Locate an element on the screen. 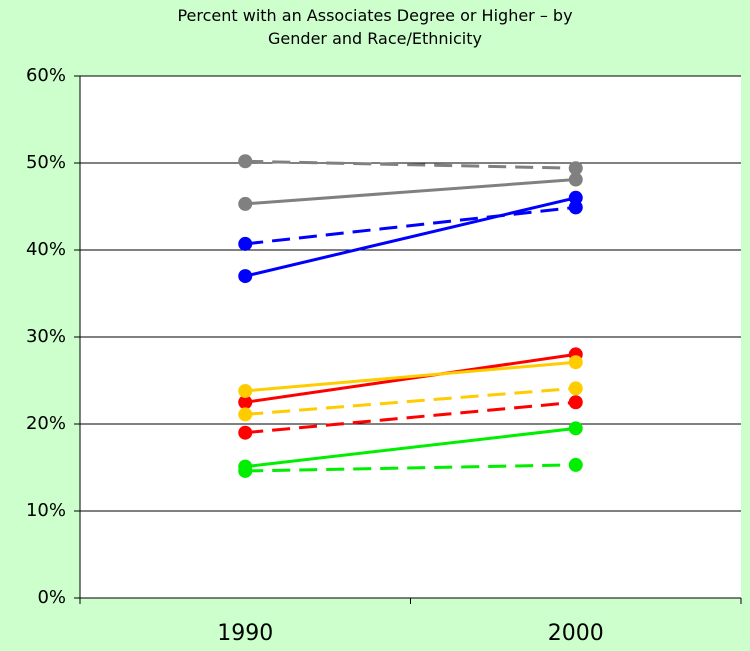 The image size is (750, 651). y-tick-label: 20% is located at coordinates (46, 423).